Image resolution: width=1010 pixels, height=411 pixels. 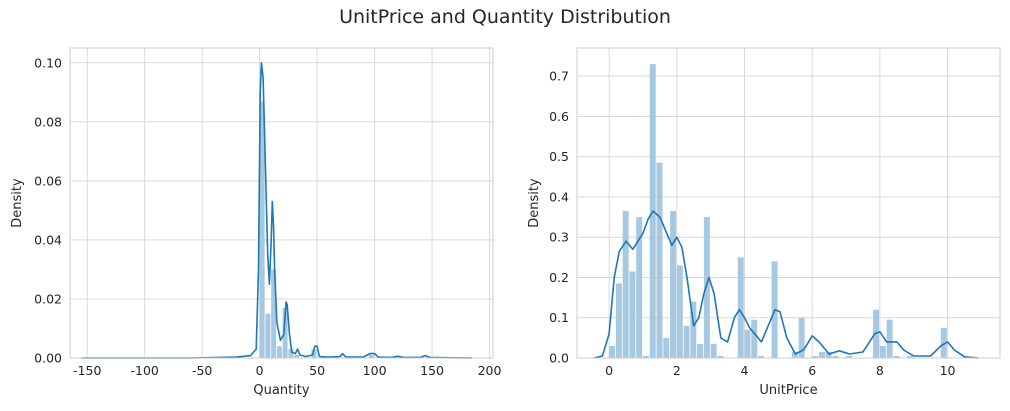 What do you see at coordinates (559, 76) in the screenshot?
I see `unitprice-y-tick-label: 0.7` at bounding box center [559, 76].